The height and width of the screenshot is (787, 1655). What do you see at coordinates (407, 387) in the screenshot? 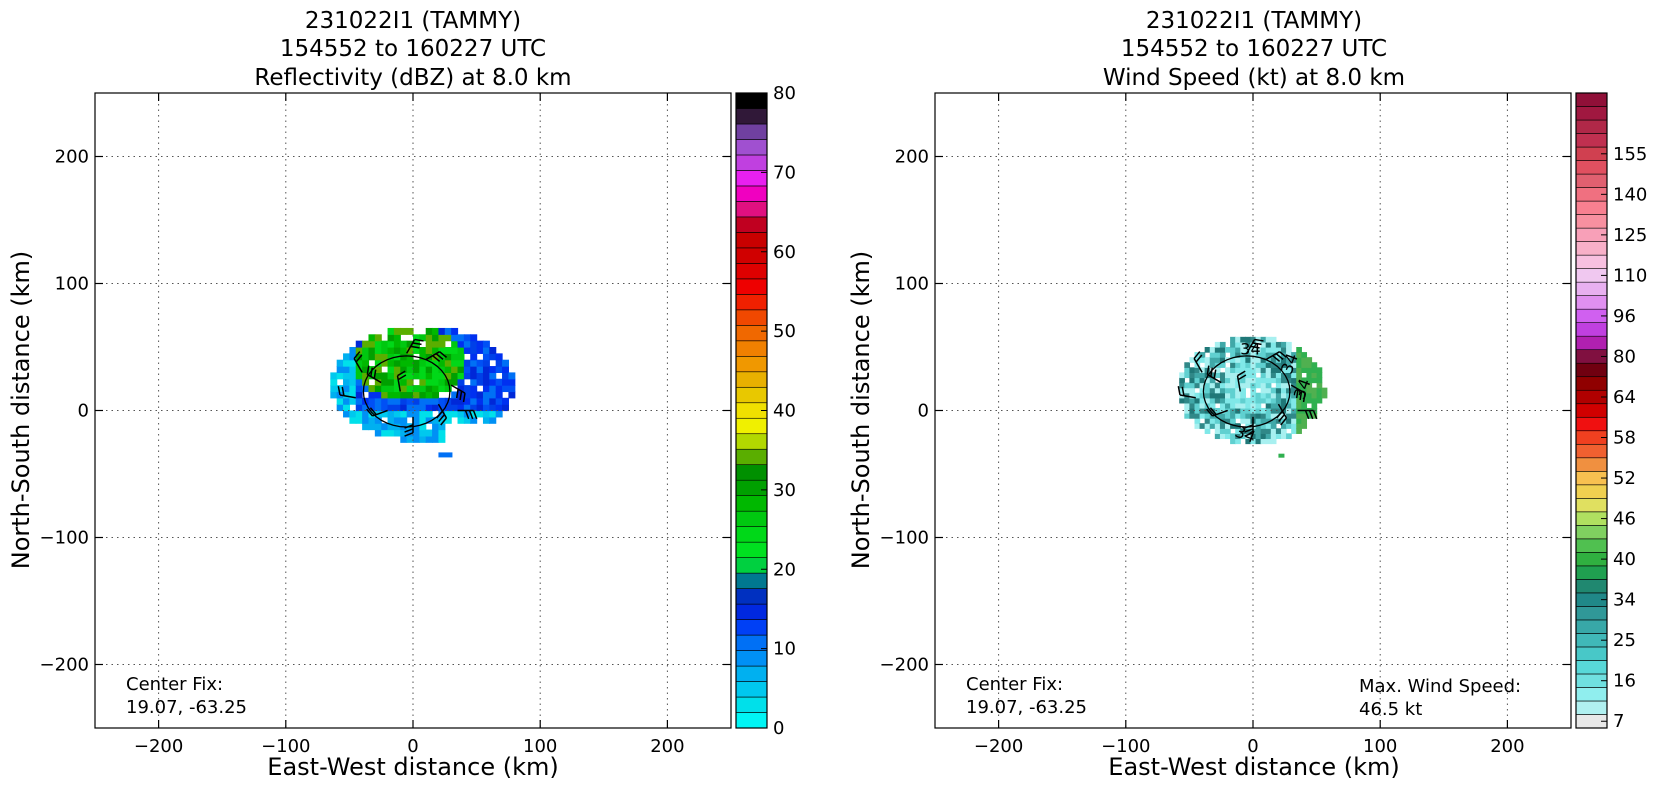
I see `wind-barbs` at bounding box center [407, 387].